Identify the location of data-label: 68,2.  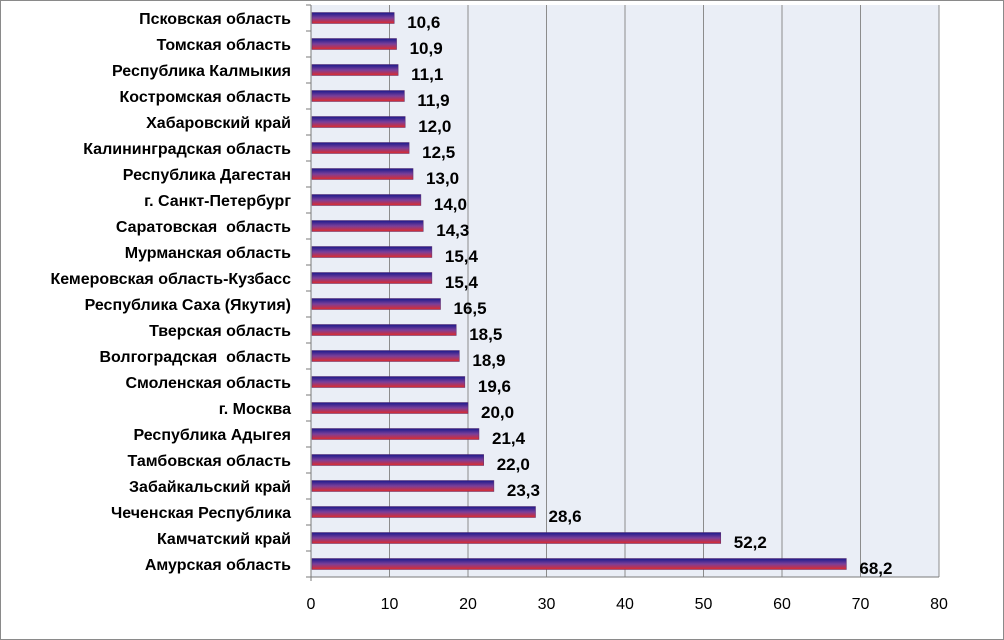
(875, 568).